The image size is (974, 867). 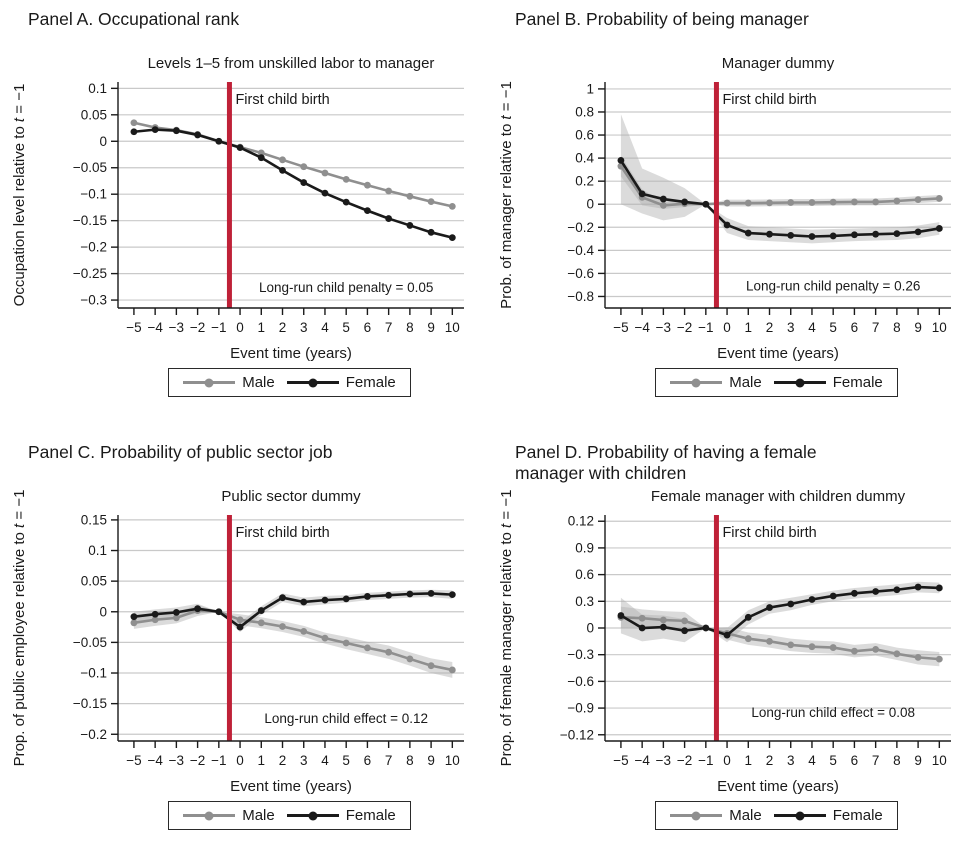 What do you see at coordinates (727, 327) in the screenshot?
I see `x-tick-label: 0` at bounding box center [727, 327].